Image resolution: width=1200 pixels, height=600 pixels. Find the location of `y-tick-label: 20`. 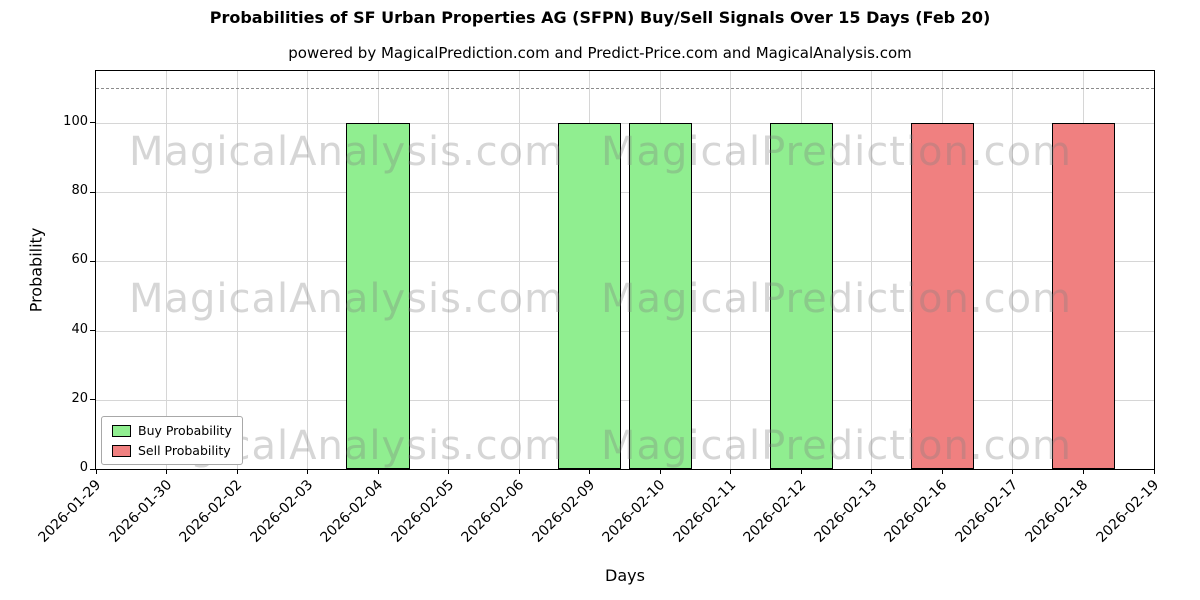

y-tick-label: 20 is located at coordinates (79, 398).